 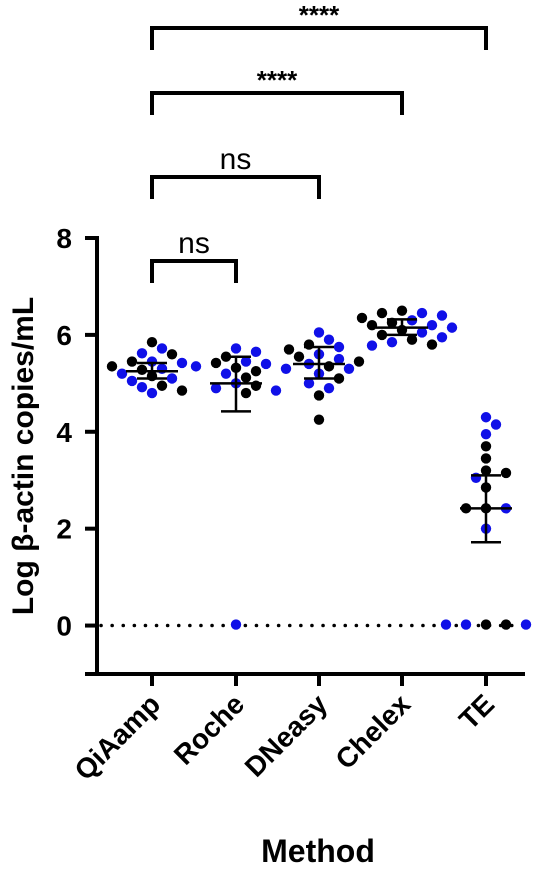 I want to click on x-tick-label: Roche, so click(x=209, y=729).